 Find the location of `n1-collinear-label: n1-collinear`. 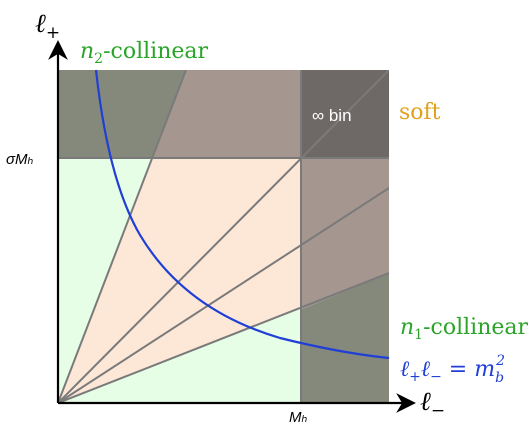

n1-collinear-label: n1-collinear is located at coordinates (464, 329).